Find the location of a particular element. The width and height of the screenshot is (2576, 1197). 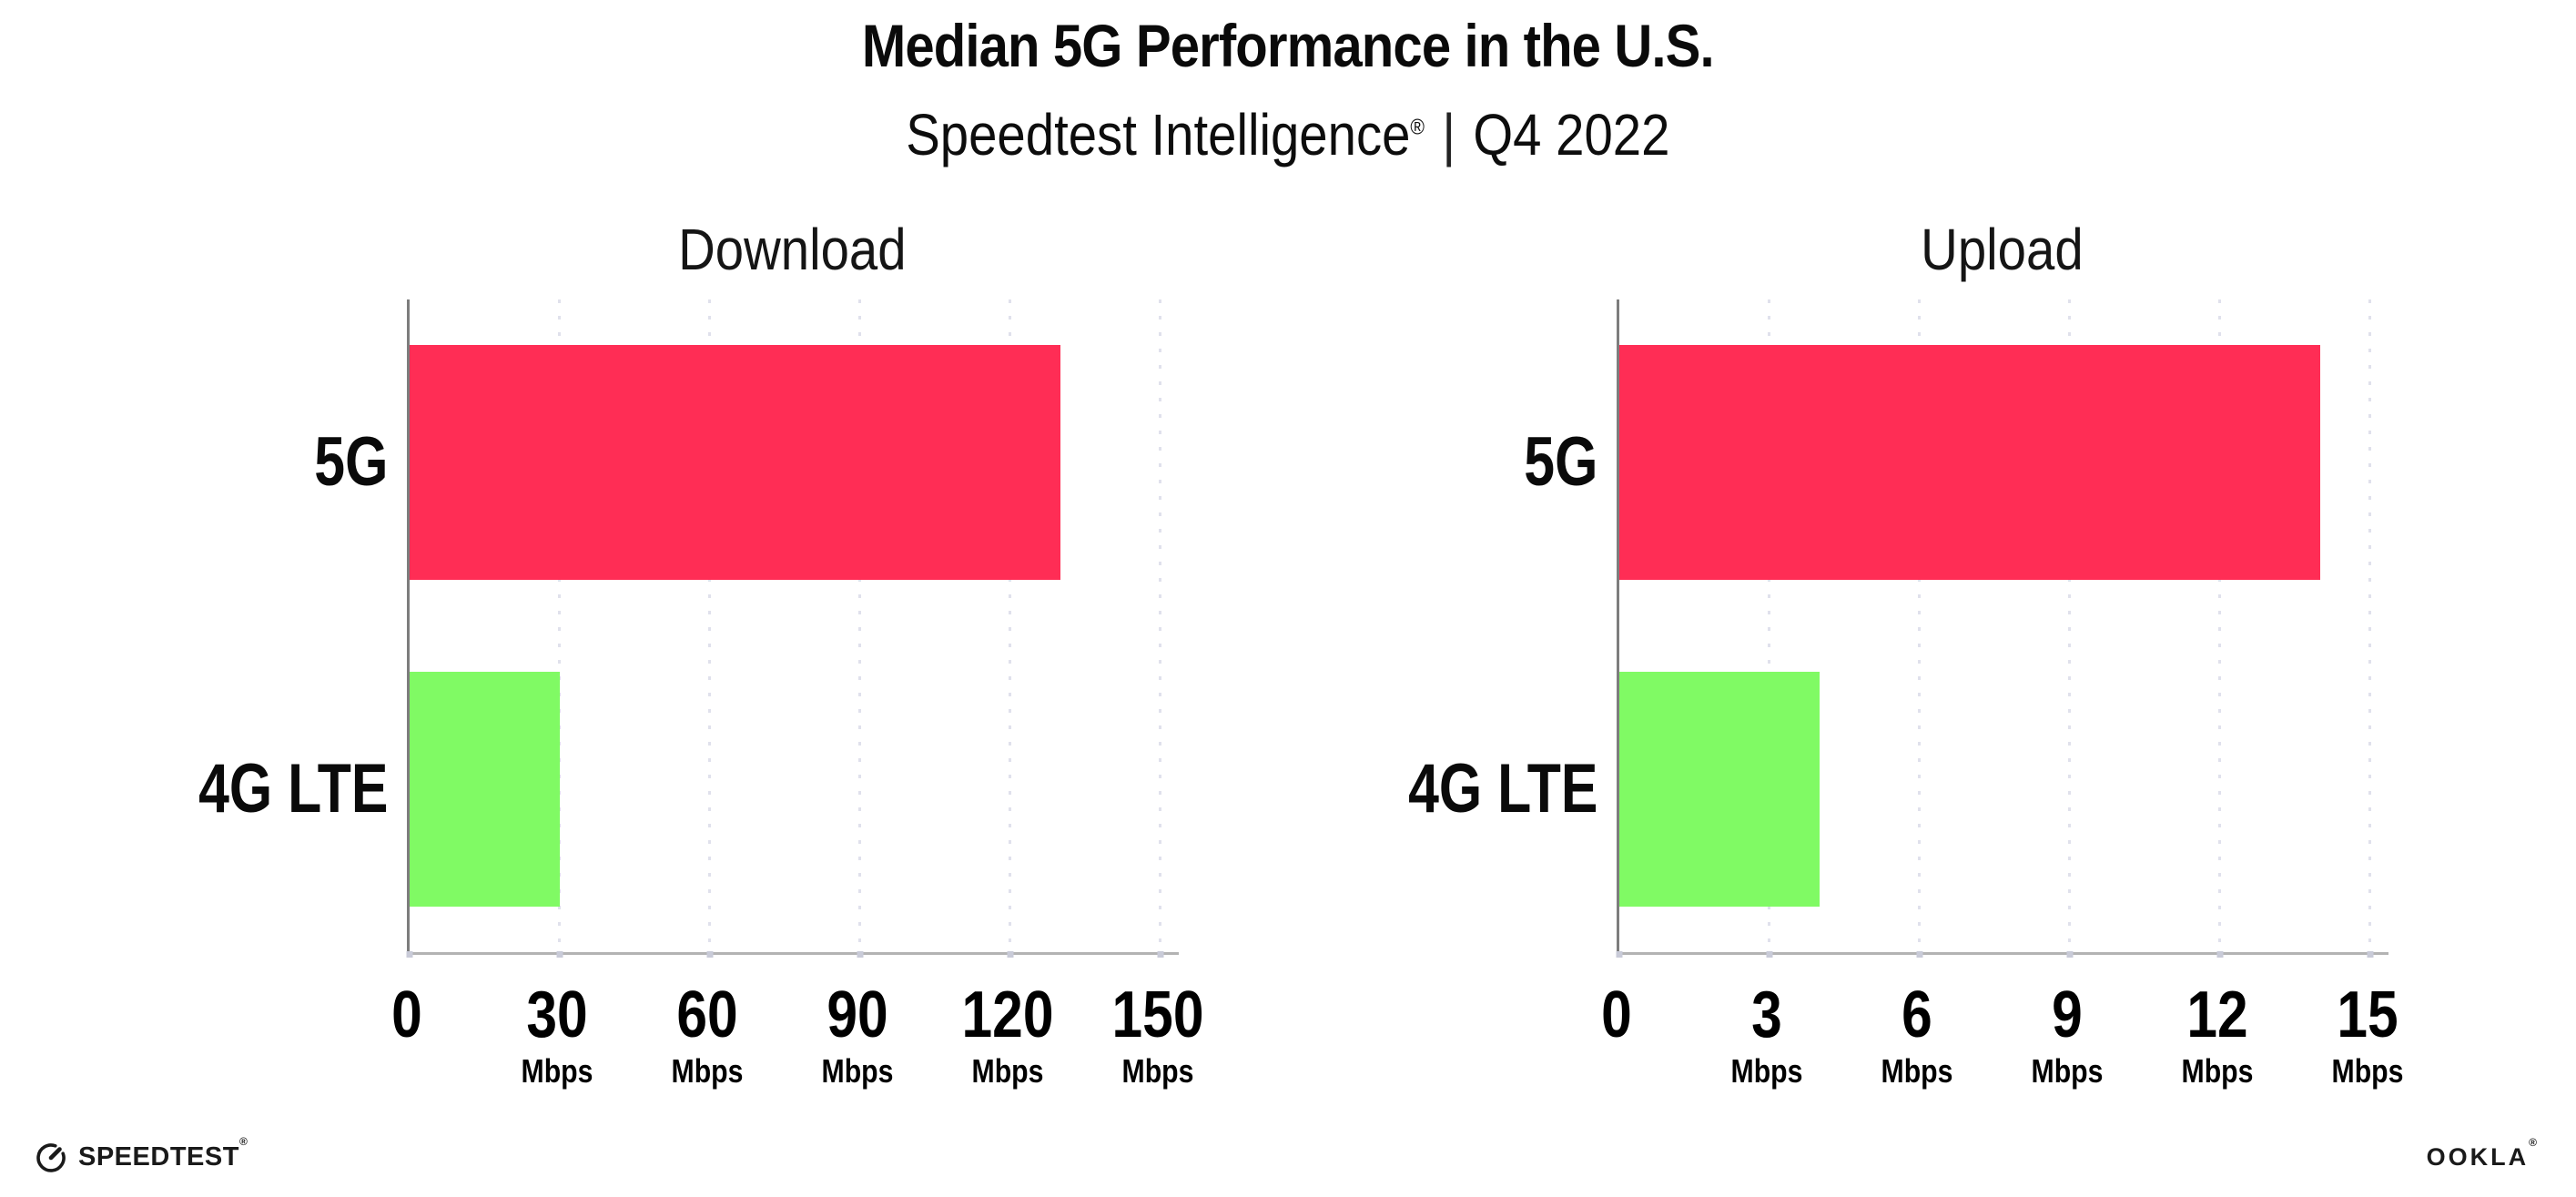

speedtest-gauge-icon is located at coordinates (51, 1157).